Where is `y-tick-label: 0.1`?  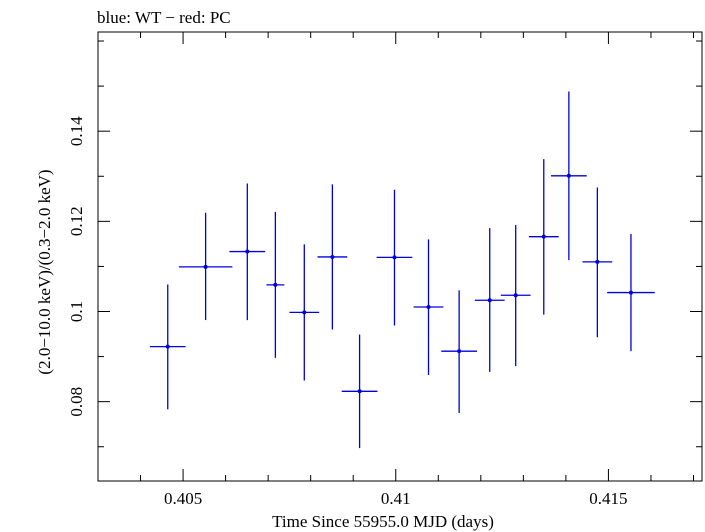 y-tick-label: 0.1 is located at coordinates (76, 311).